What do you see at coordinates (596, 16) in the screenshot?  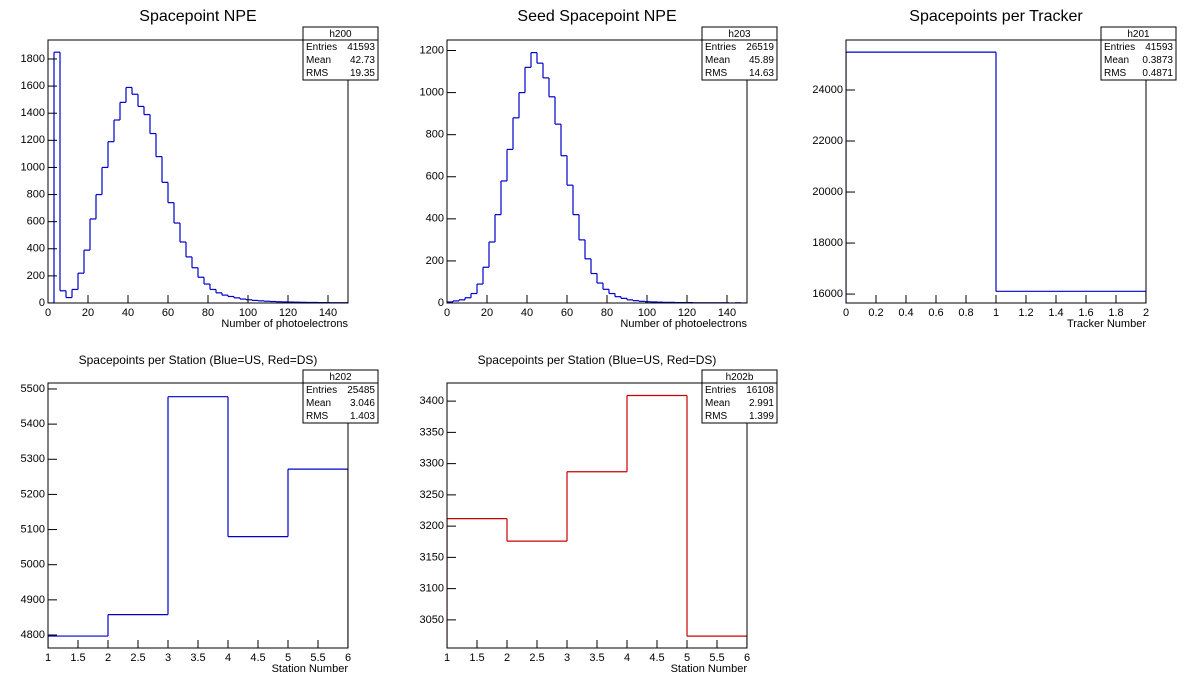 I see `chart-title: Seed Spacepoint NPE` at bounding box center [596, 16].